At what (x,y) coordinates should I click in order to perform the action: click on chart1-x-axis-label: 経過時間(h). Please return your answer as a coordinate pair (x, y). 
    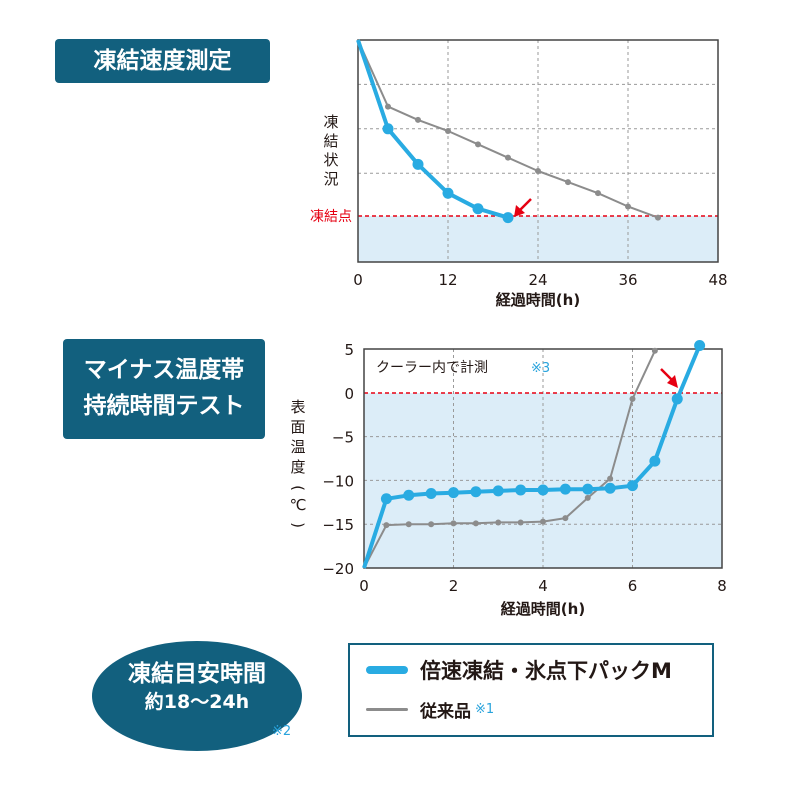
    Looking at the image, I should click on (538, 300).